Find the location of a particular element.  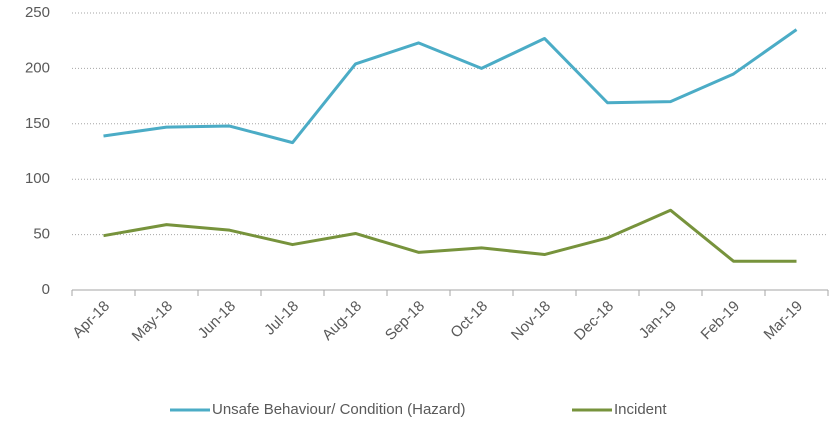

y-tick-label: 200 is located at coordinates (37, 67).